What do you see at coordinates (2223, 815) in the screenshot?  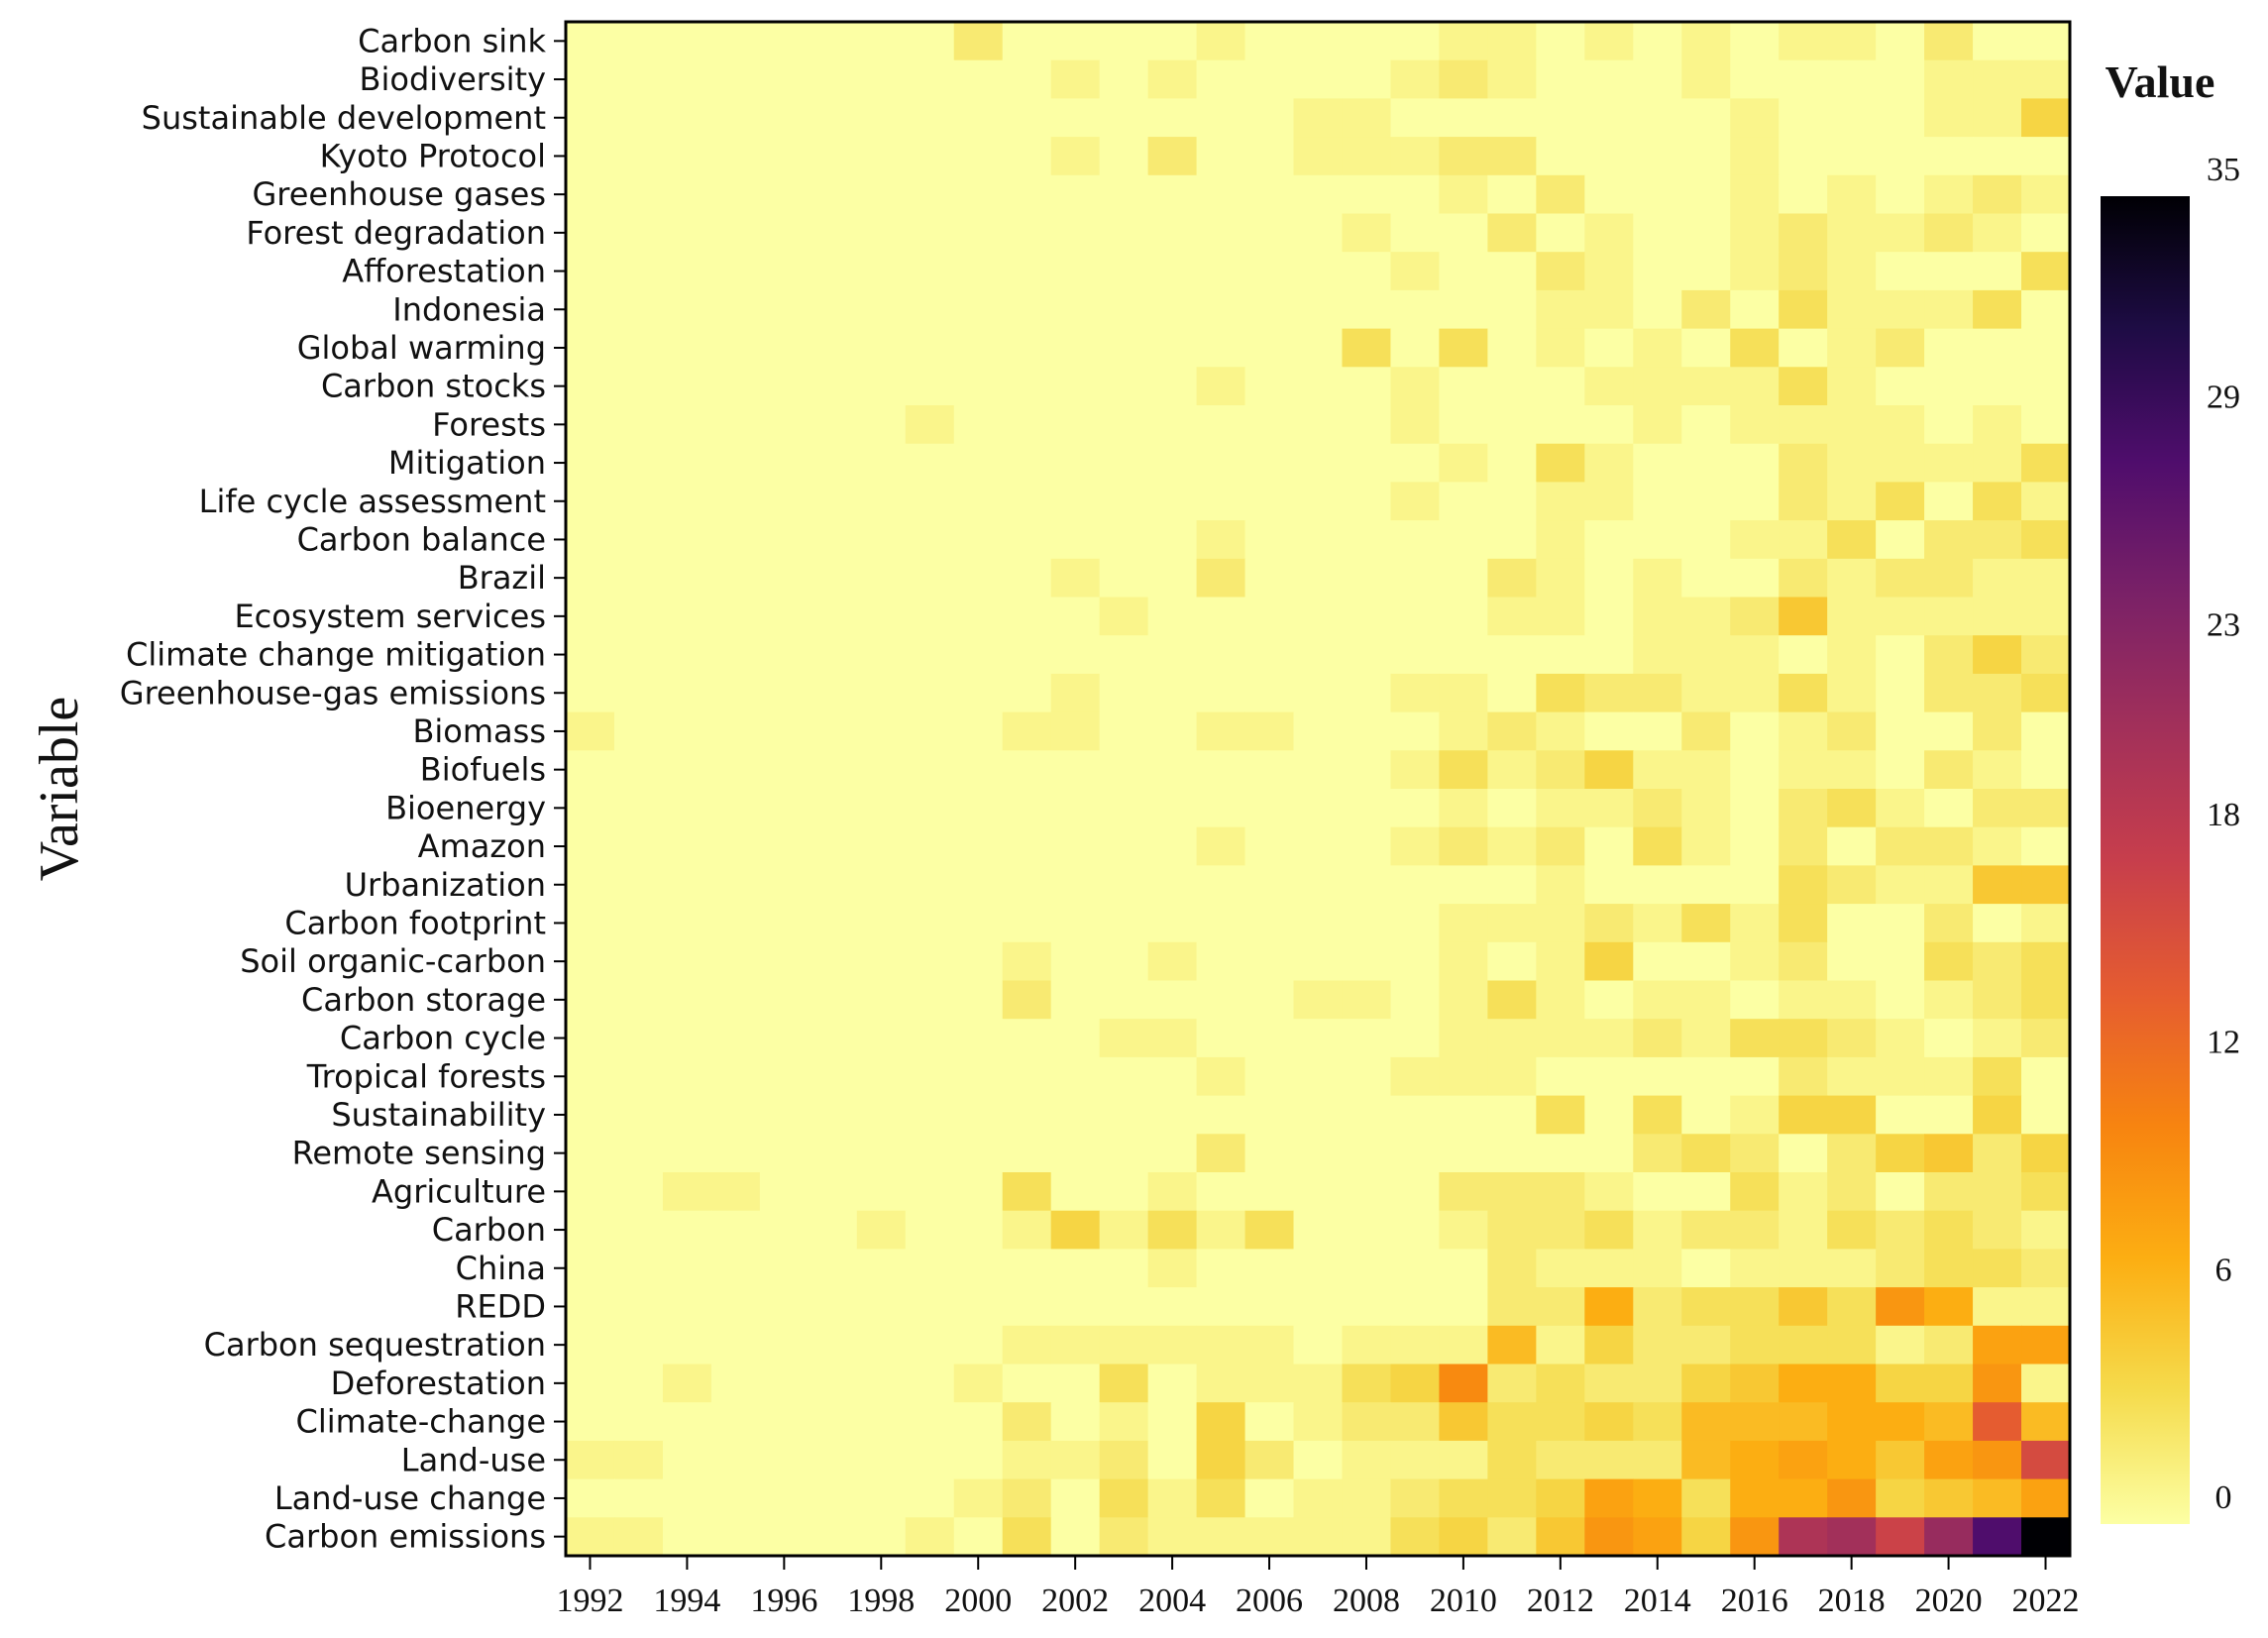 I see `colorbar-tick-label: 18` at bounding box center [2223, 815].